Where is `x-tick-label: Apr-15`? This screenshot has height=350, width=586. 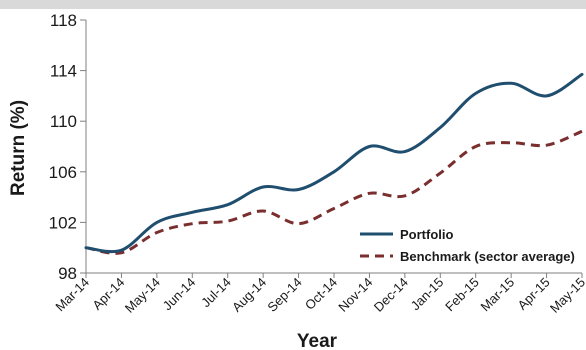
x-tick-label: Apr-15 is located at coordinates (533, 294).